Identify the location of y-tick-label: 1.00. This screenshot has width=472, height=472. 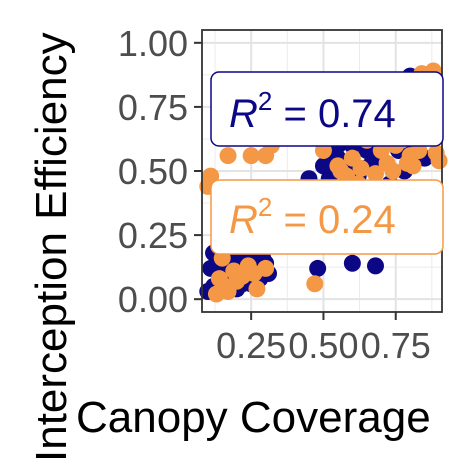
(153, 43).